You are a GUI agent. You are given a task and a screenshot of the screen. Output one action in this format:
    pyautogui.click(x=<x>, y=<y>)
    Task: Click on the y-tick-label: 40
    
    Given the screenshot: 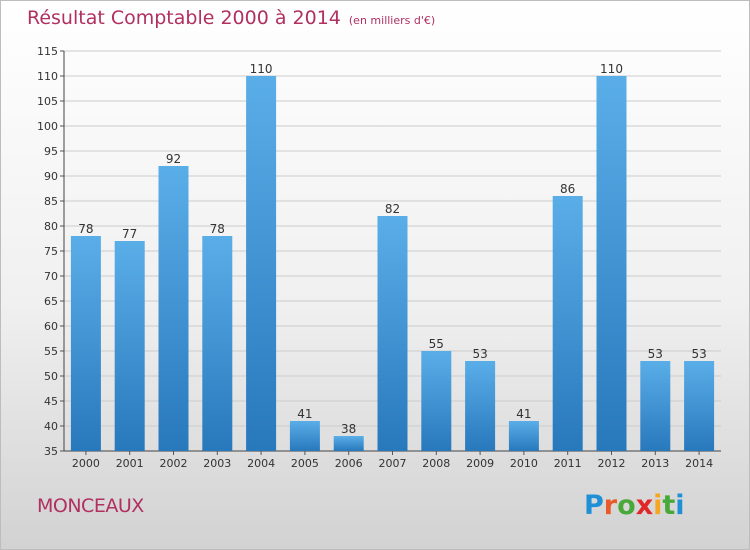 What is the action you would take?
    pyautogui.click(x=51, y=426)
    